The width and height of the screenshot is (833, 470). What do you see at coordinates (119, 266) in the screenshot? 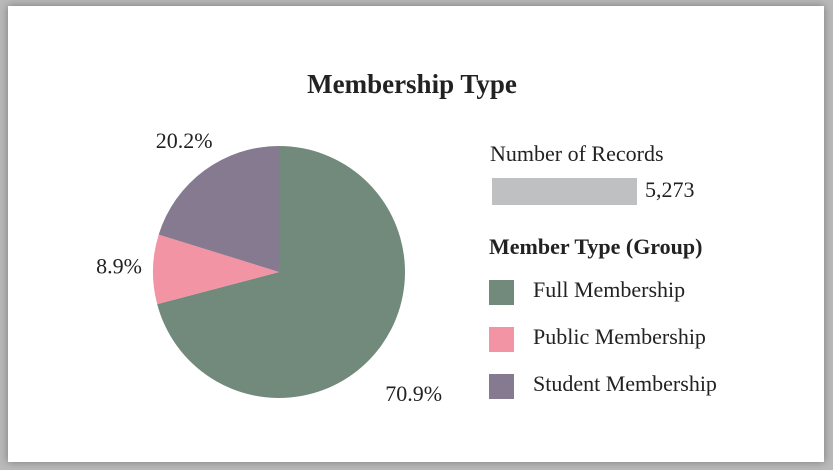
I see `data-label: 8.9%` at bounding box center [119, 266].